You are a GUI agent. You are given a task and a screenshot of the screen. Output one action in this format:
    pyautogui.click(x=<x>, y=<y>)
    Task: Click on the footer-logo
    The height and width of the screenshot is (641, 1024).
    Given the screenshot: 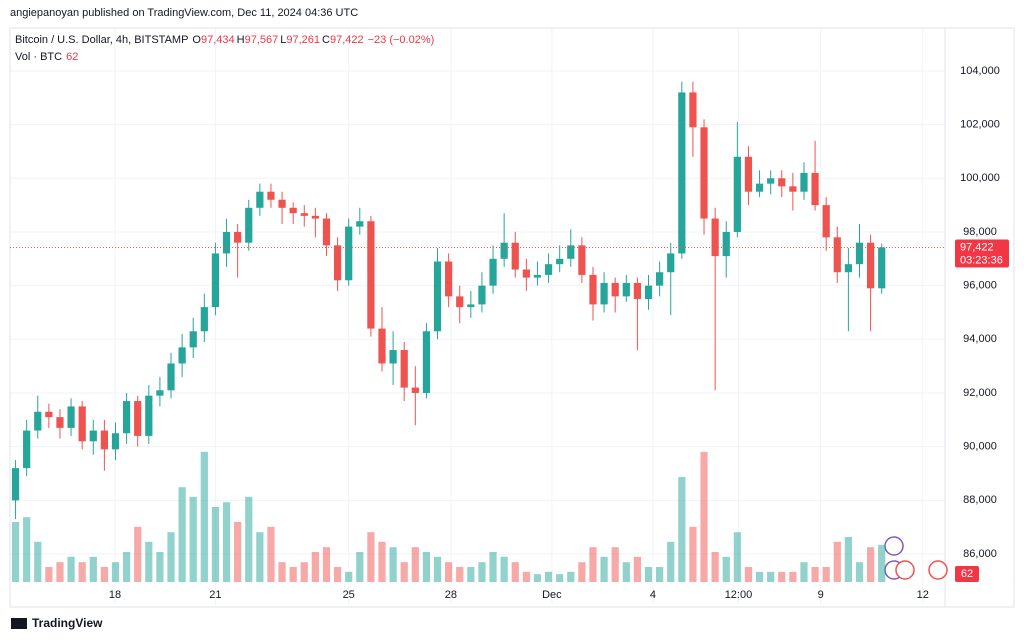 What is the action you would take?
    pyautogui.click(x=19, y=623)
    